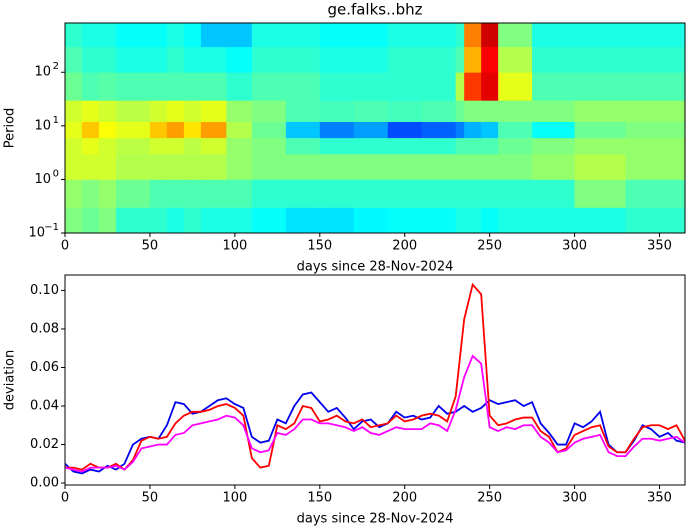 The image size is (690, 531). What do you see at coordinates (375, 433) in the screenshot?
I see `data-line` at bounding box center [375, 433].